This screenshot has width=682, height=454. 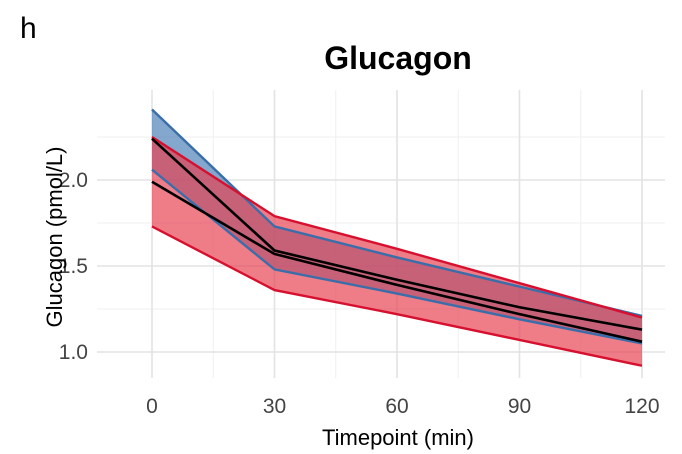 I want to click on x-tick-label: 120, so click(x=641, y=406).